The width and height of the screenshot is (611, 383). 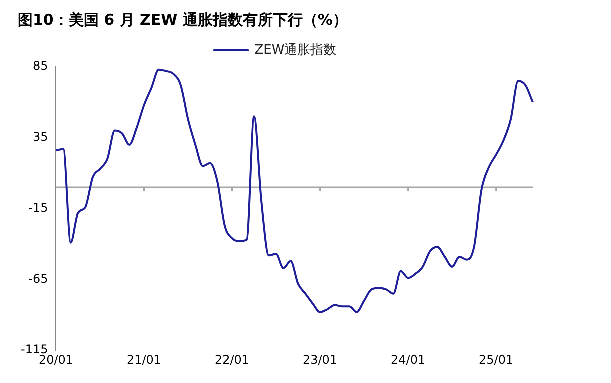 What do you see at coordinates (320, 359) in the screenshot?
I see `x-tick-label: 23/01` at bounding box center [320, 359].